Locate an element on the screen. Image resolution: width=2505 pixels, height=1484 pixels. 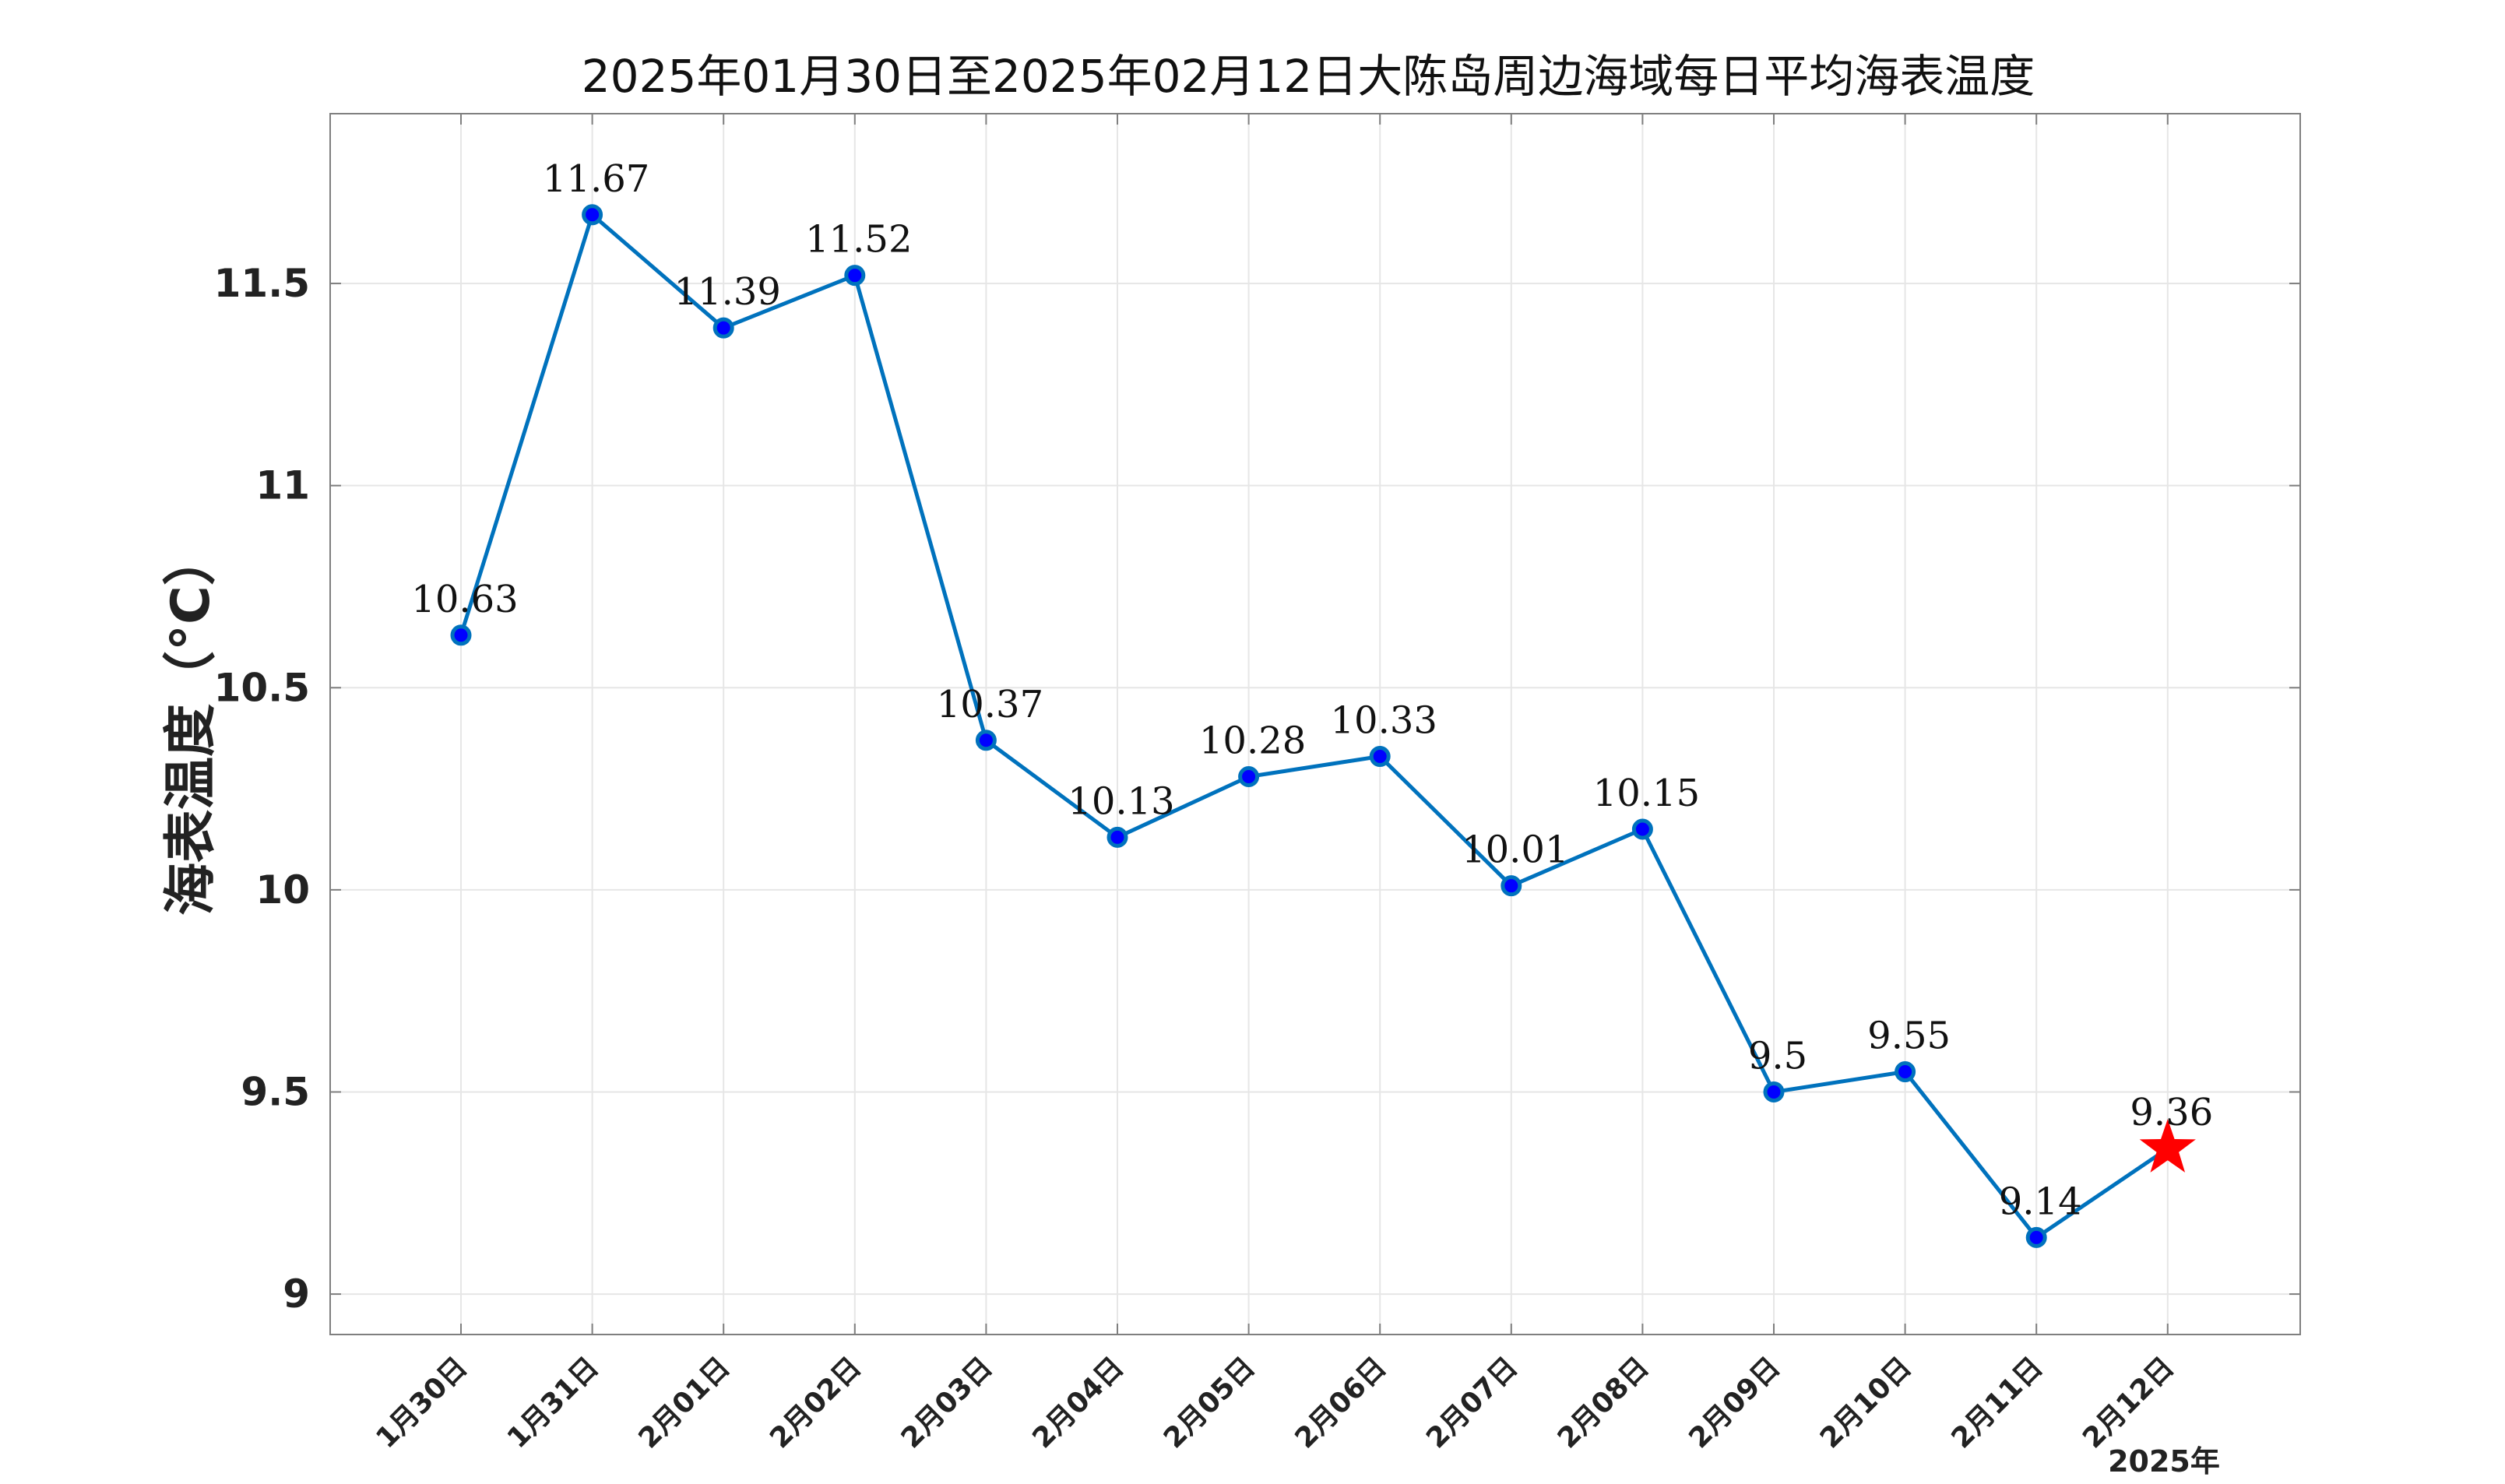
x-axis-year-label: 2025年 is located at coordinates (2164, 1462).